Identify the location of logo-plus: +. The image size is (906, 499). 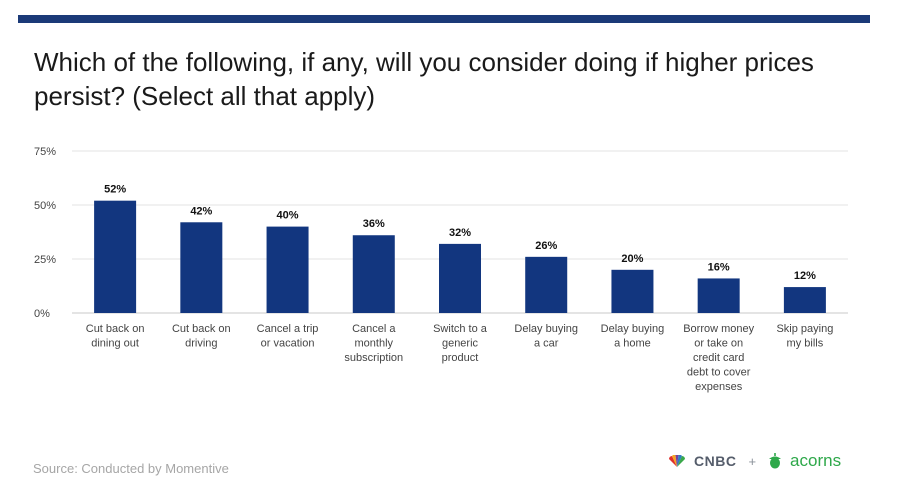
(752, 461).